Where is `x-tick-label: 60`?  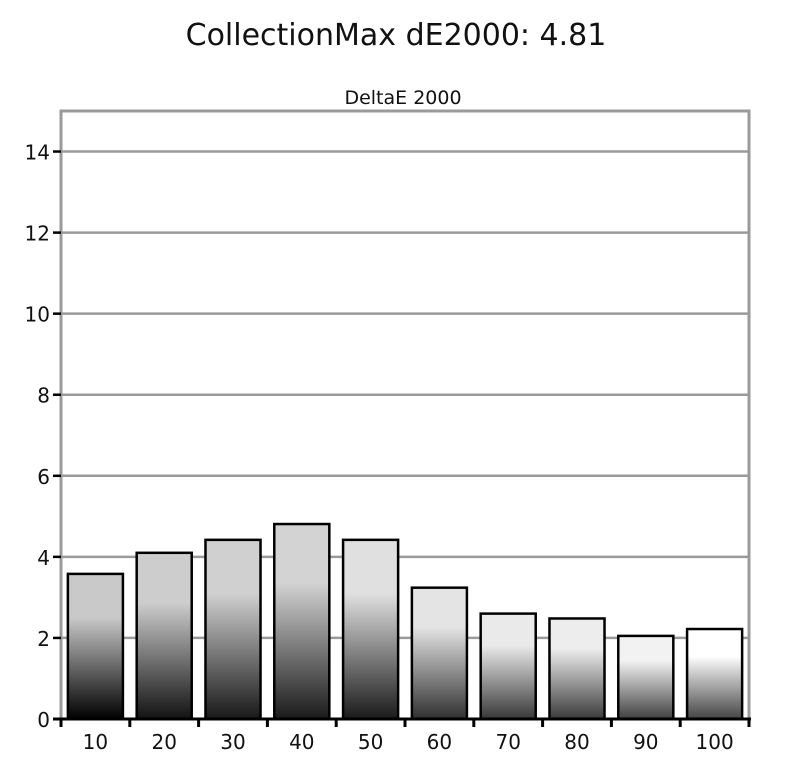
x-tick-label: 60 is located at coordinates (439, 742).